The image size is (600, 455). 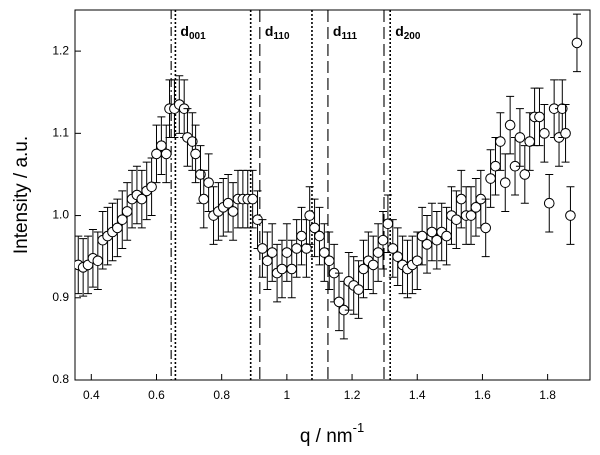 What do you see at coordinates (412, 36) in the screenshot?
I see `annotation-sub: 200` at bounding box center [412, 36].